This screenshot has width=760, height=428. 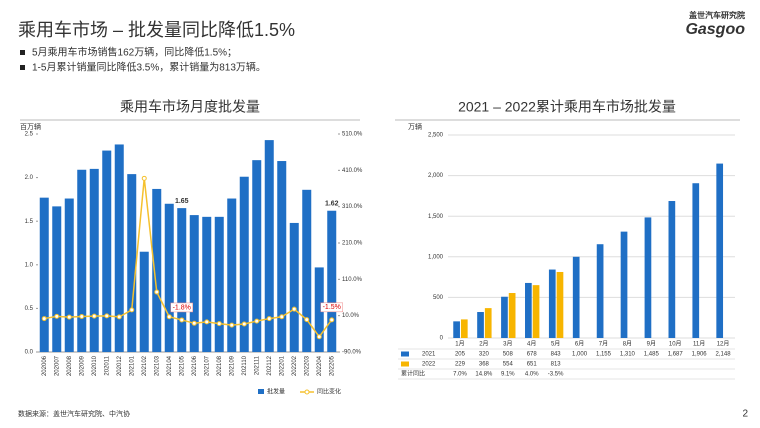 I want to click on chart-title: 2021 – 2022累计乘用车市场批发量, so click(x=567, y=107).